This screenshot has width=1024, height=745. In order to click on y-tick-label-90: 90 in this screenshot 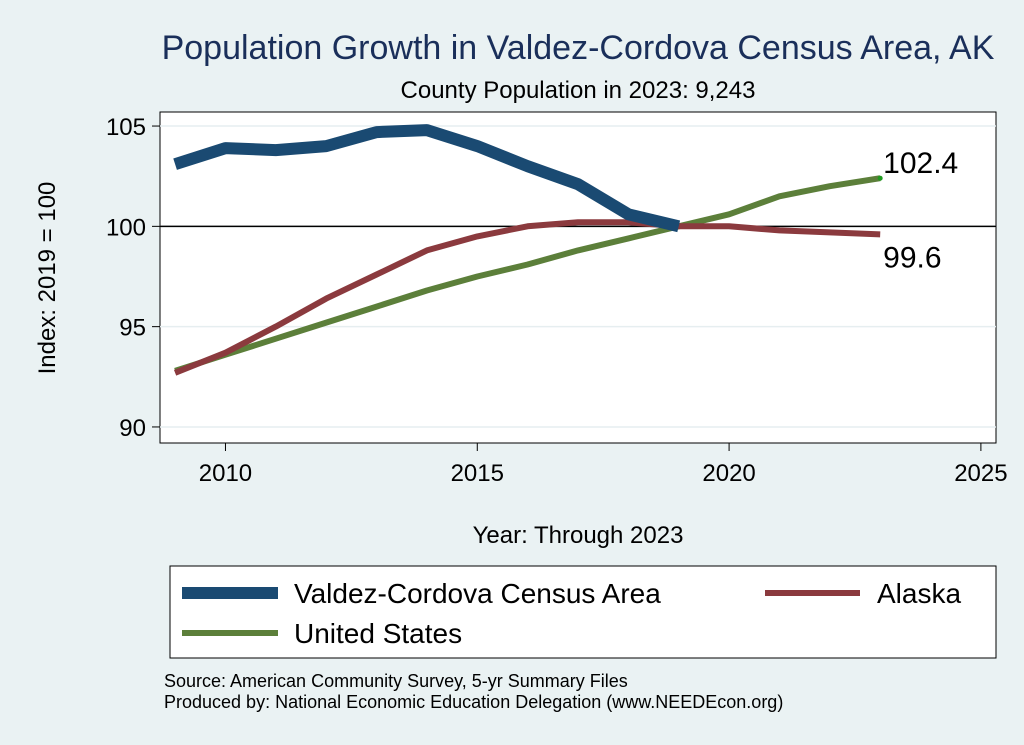, I will do `click(132, 428)`.